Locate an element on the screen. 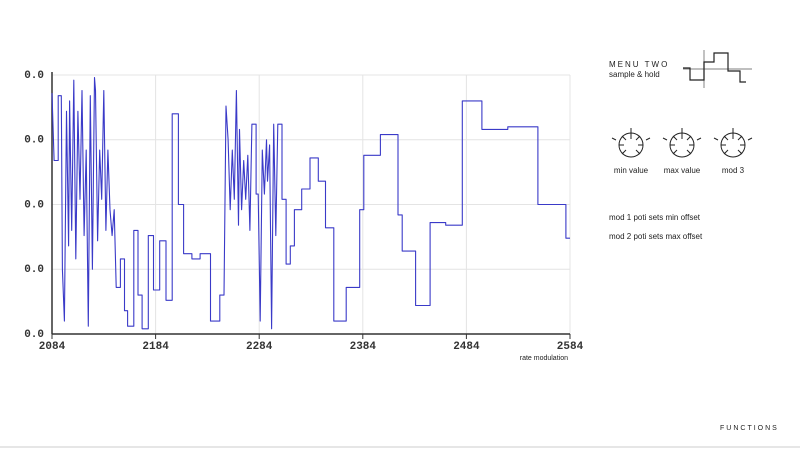 The height and width of the screenshot is (449, 800). knob-label: max value is located at coordinates (682, 170).